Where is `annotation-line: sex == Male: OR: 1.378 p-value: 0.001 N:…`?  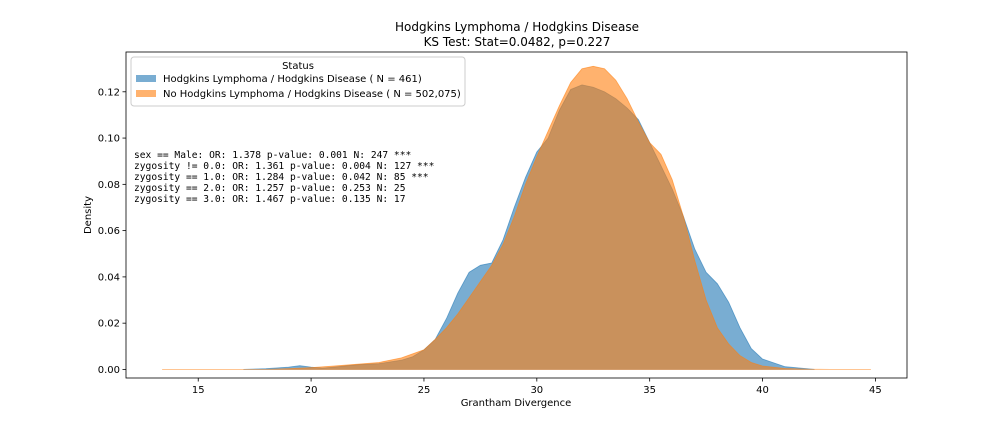 annotation-line: sex == Male: OR: 1.378 p-value: 0.001 N:… is located at coordinates (272, 155).